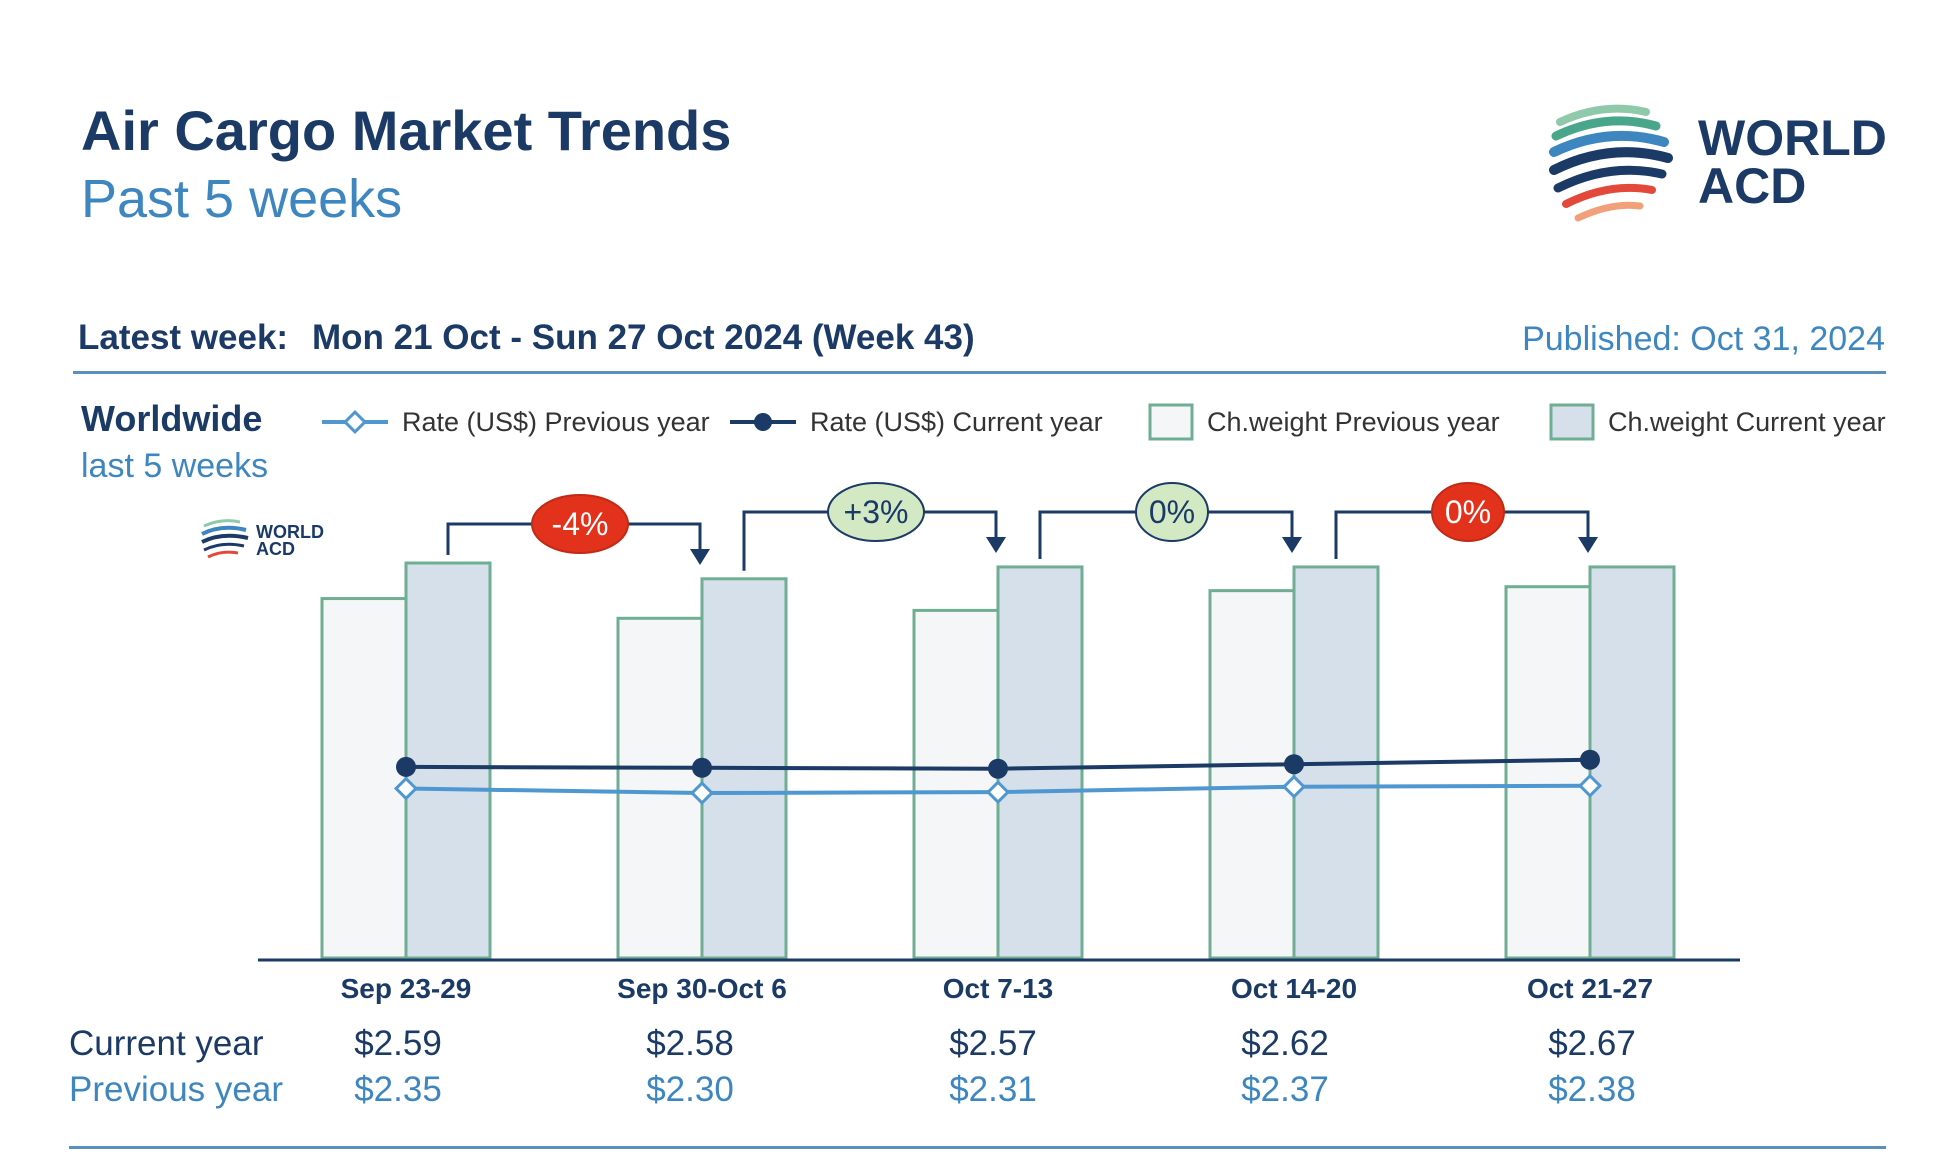 The image size is (1955, 1175). Describe the element at coordinates (172, 418) in the screenshot. I see `region-name: Worldwide` at that location.